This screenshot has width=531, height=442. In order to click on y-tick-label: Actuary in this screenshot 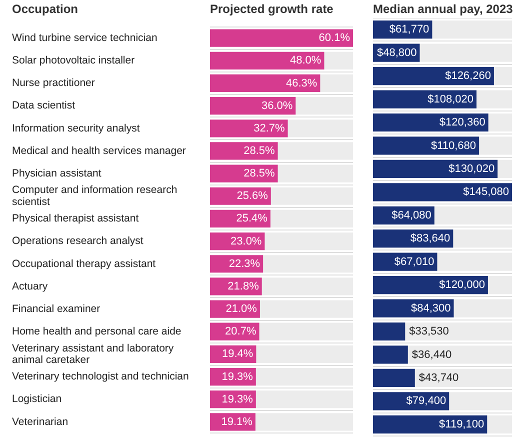, I will do `click(30, 286)`.